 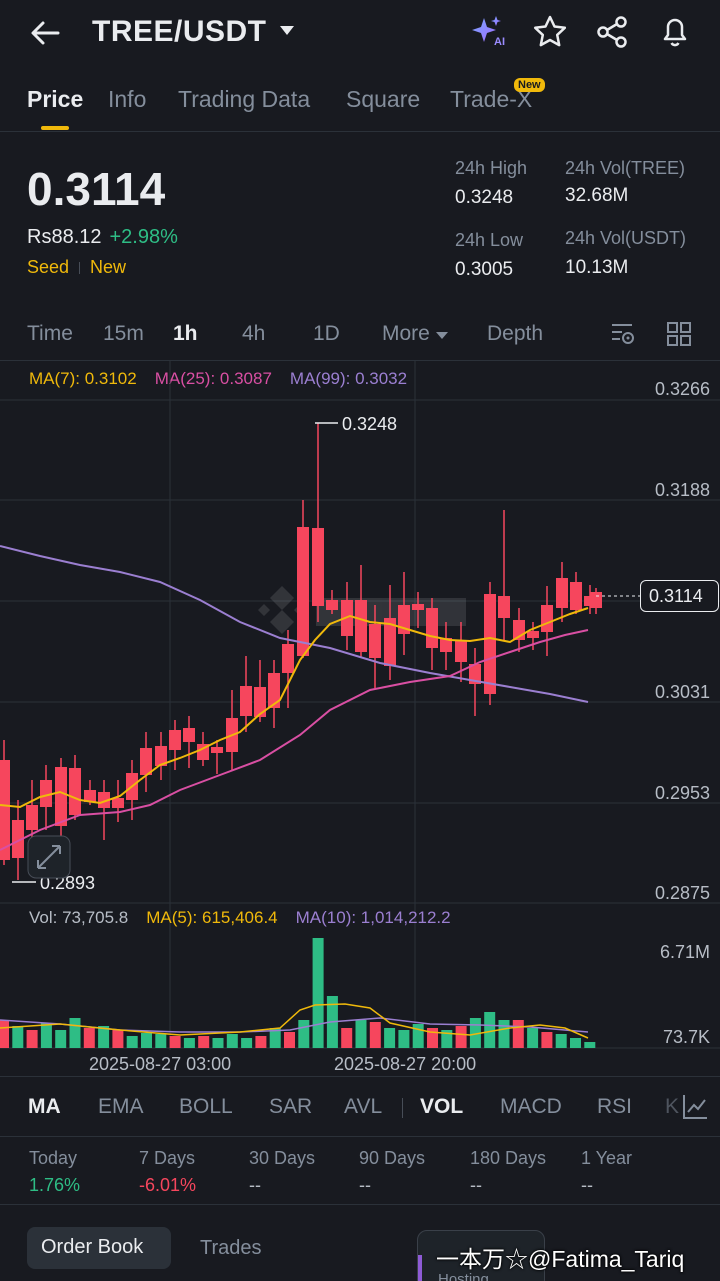 I want to click on tab-square: Square, so click(x=383, y=99).